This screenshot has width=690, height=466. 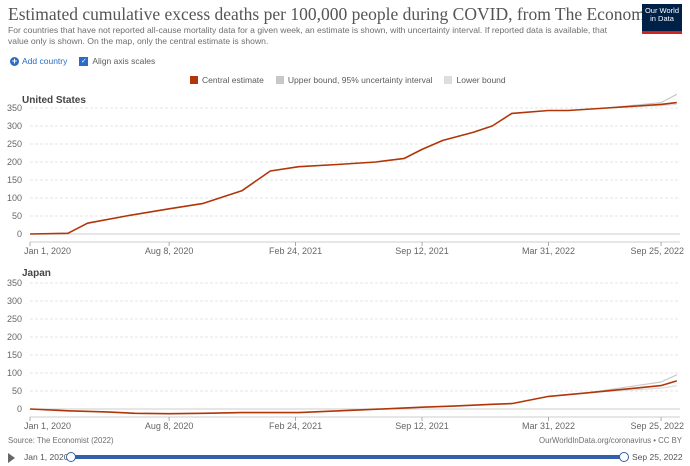 I want to click on timeline: Jan 1, 2020 Sep 25, 2022, so click(x=345, y=457).